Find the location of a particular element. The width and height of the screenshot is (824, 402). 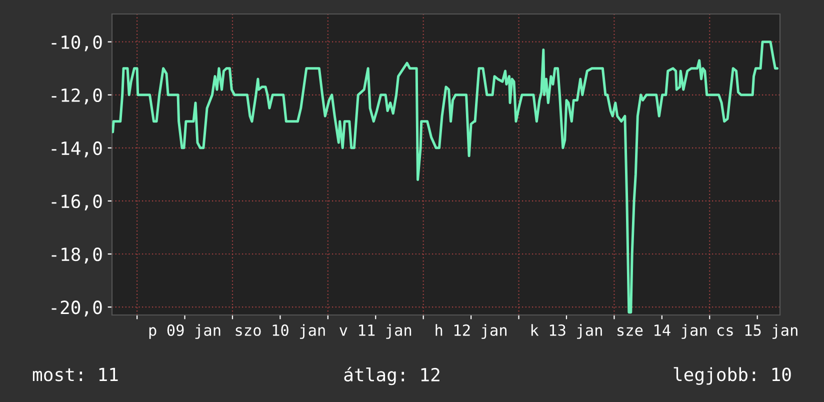

x-tick-label: szo 10 jan is located at coordinates (280, 331).